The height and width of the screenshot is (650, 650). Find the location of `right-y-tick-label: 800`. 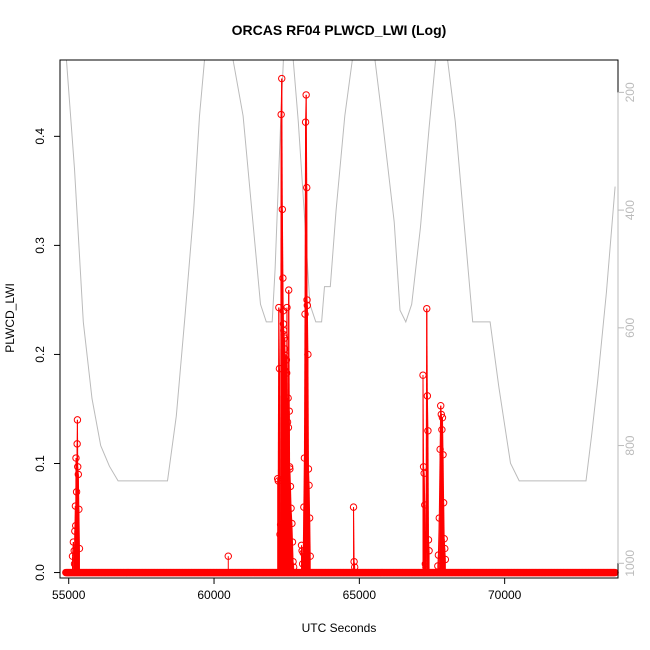

right-y-tick-label: 800 is located at coordinates (630, 445).